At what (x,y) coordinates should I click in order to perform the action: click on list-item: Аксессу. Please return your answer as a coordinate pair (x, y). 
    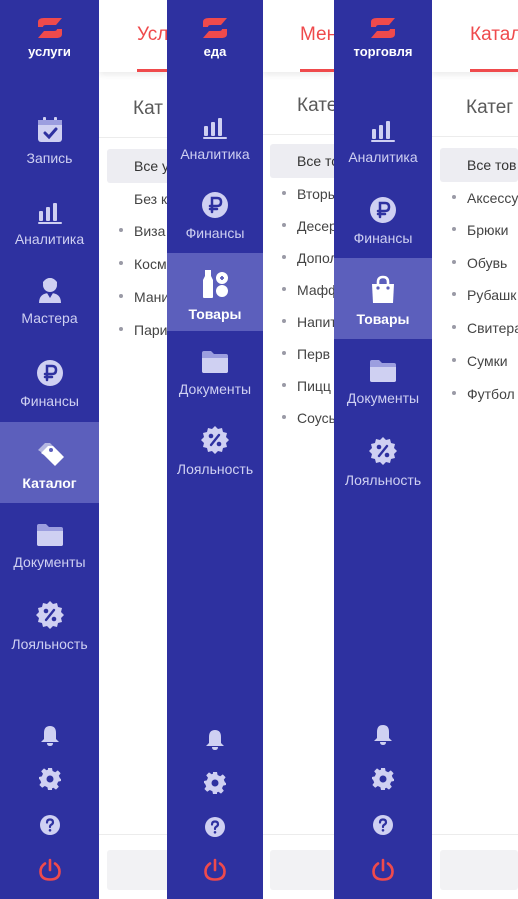
    Looking at the image, I should click on (485, 198).